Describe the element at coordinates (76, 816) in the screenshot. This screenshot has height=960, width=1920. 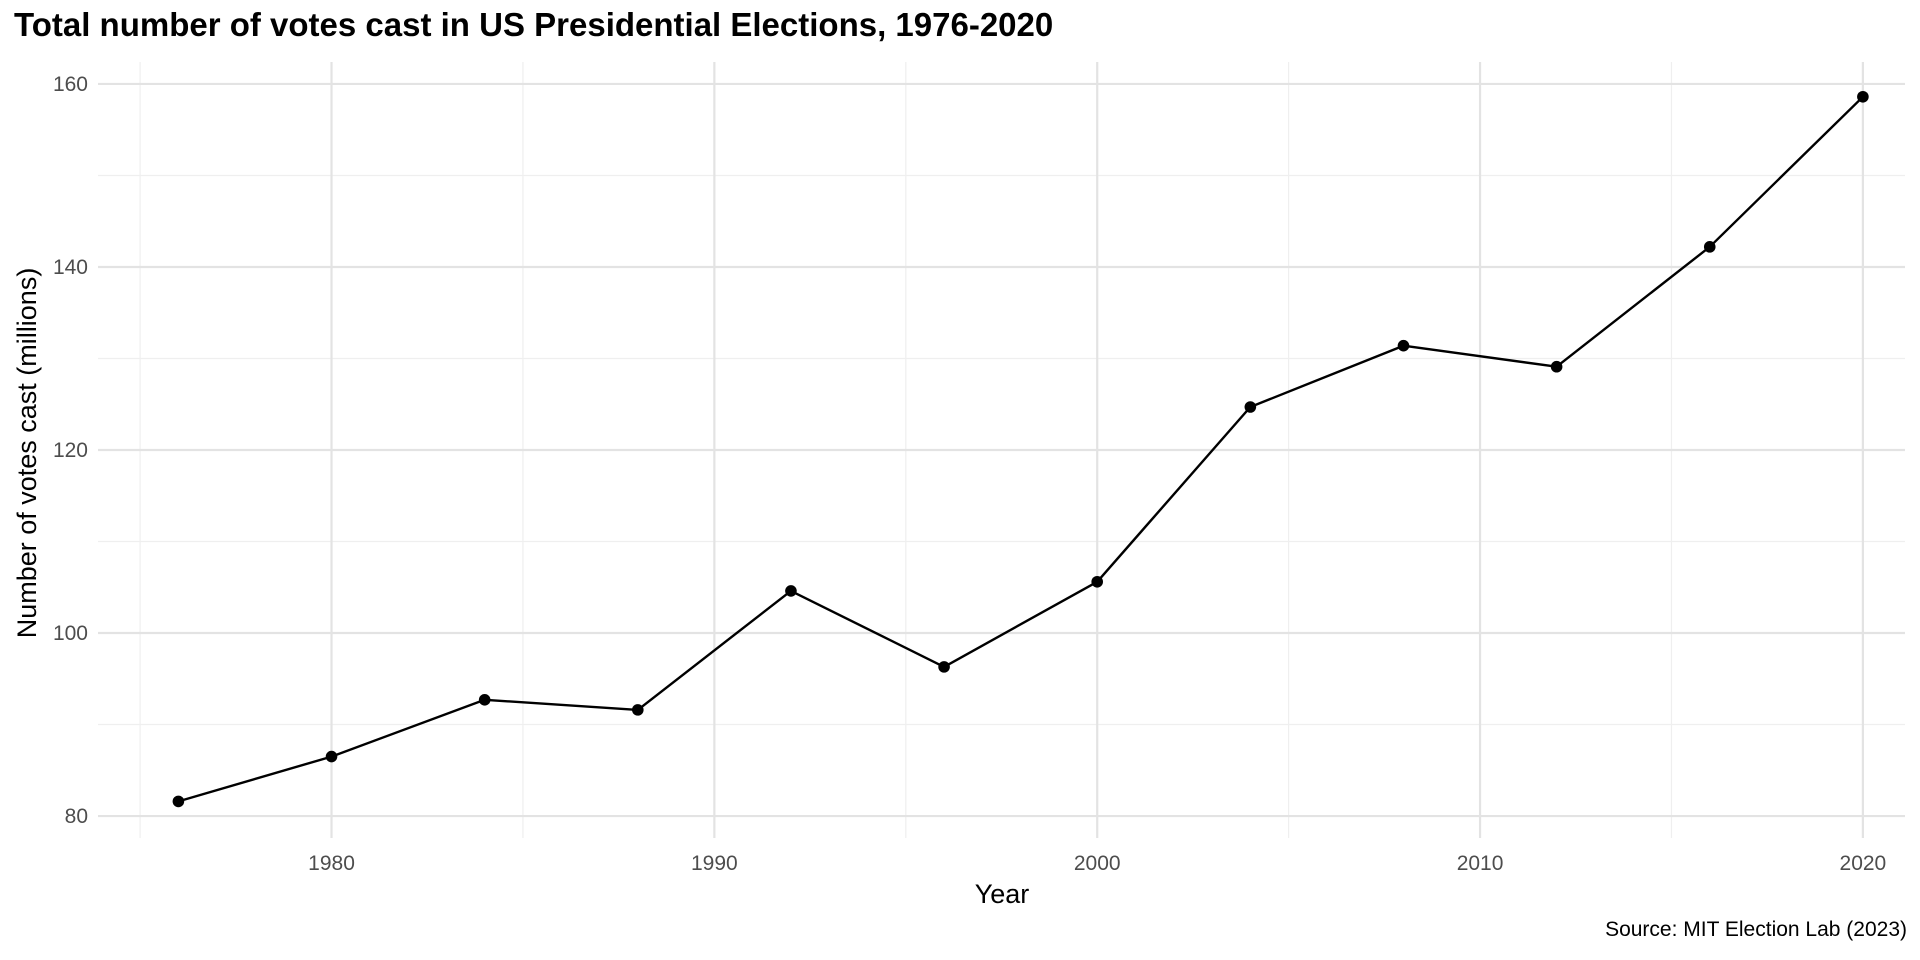
I see `y-tick-label: 80` at that location.